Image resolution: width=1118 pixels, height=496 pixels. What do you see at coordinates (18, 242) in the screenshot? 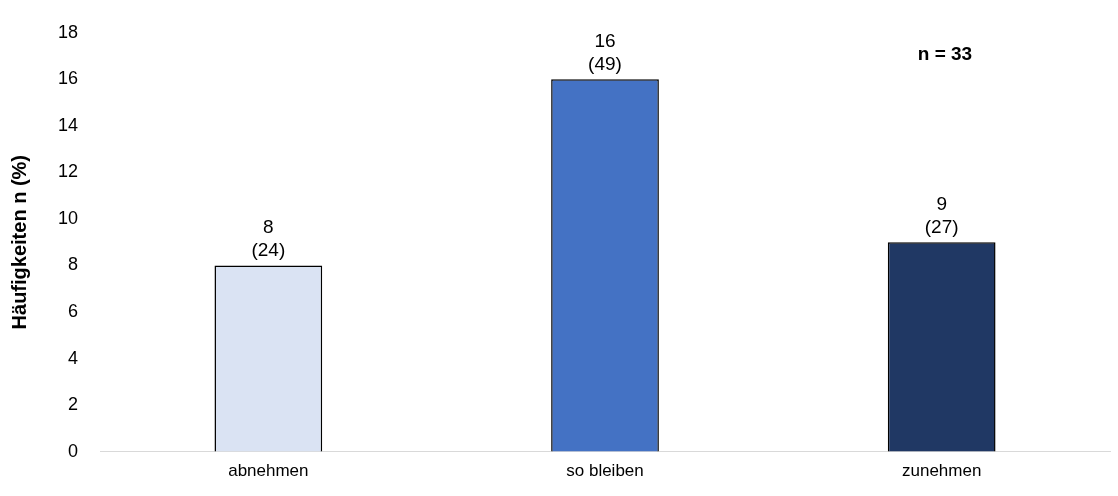
I see `y-axis-title: Häufigkeiten n (%)` at bounding box center [18, 242].